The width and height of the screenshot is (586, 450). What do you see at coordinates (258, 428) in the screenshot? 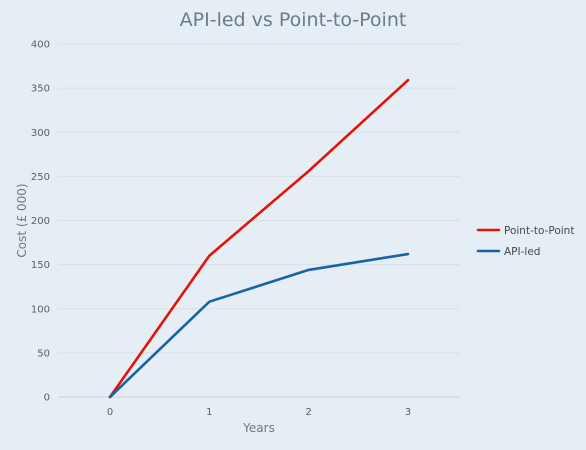
I see `x-axis-label: Years` at bounding box center [258, 428].